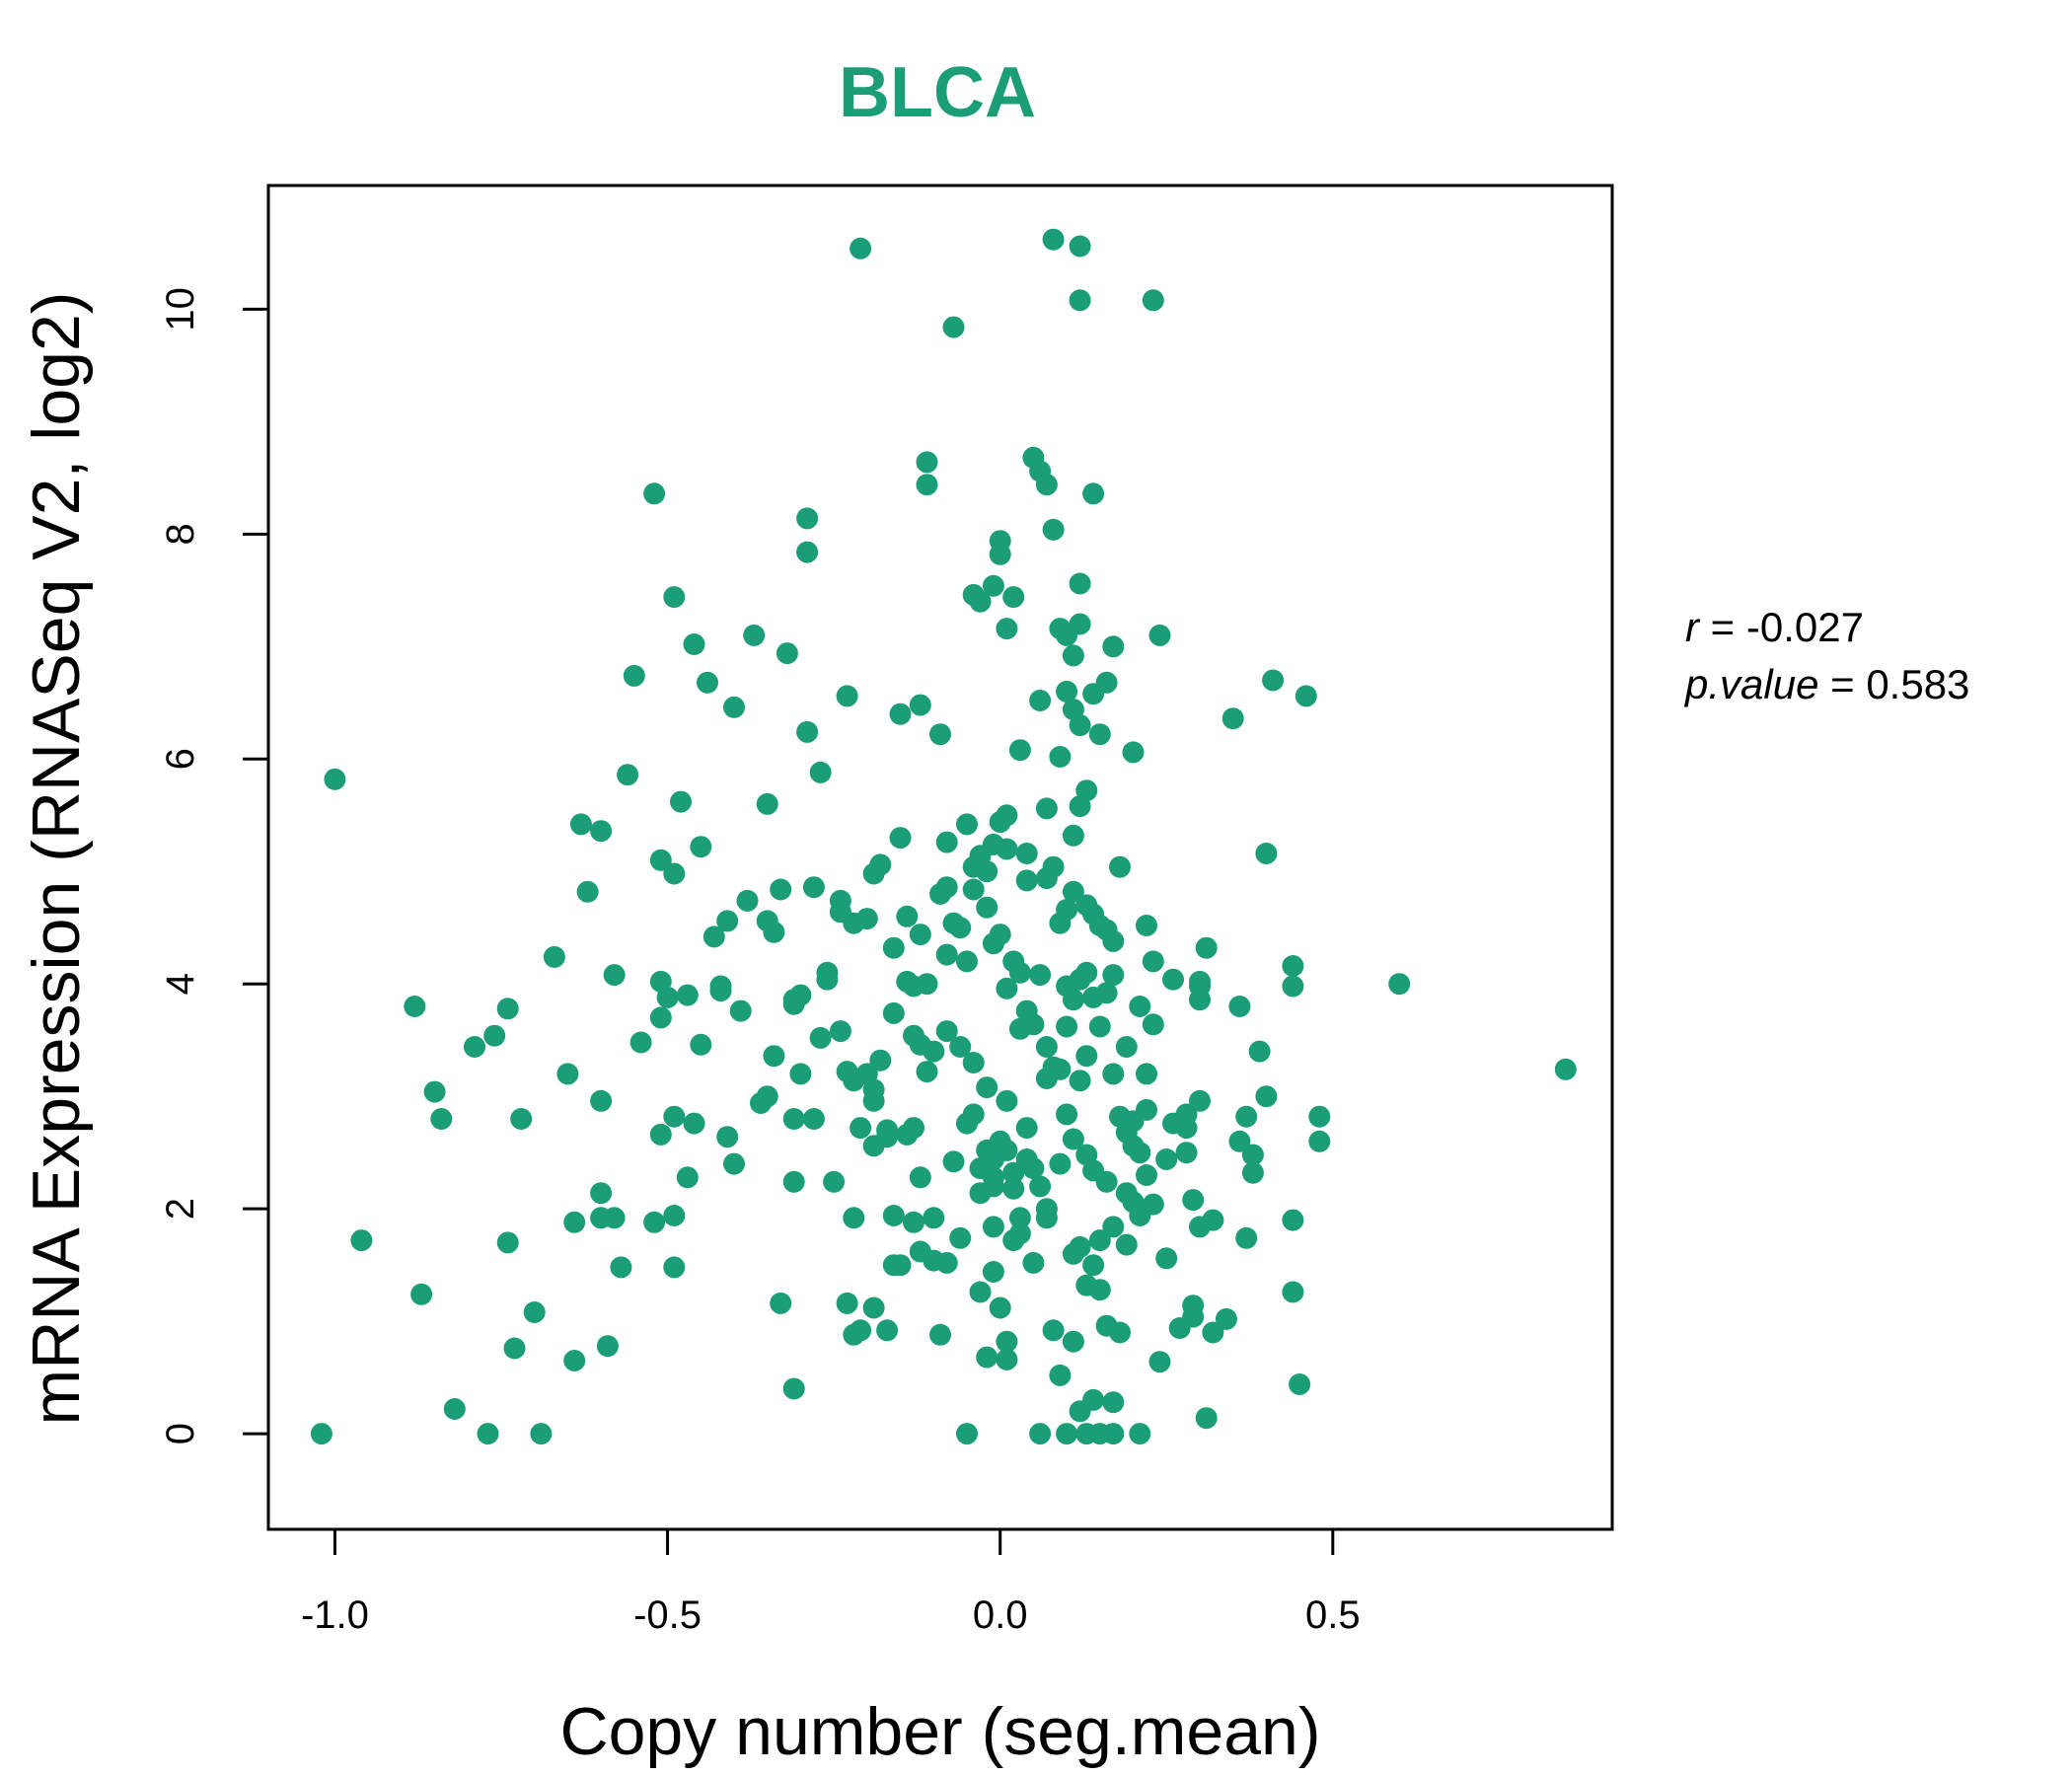  What do you see at coordinates (180, 1433) in the screenshot?
I see `y-tick-label: 0` at bounding box center [180, 1433].